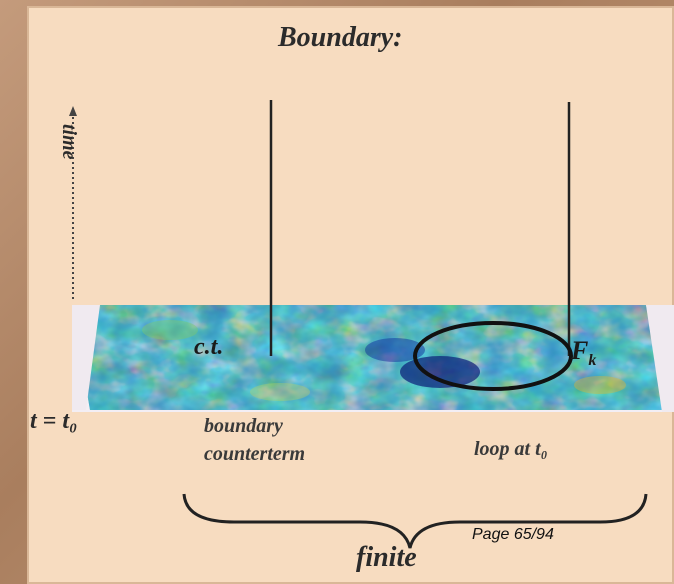 The height and width of the screenshot is (584, 674). I want to click on page-number: Page 65/94, so click(513, 534).